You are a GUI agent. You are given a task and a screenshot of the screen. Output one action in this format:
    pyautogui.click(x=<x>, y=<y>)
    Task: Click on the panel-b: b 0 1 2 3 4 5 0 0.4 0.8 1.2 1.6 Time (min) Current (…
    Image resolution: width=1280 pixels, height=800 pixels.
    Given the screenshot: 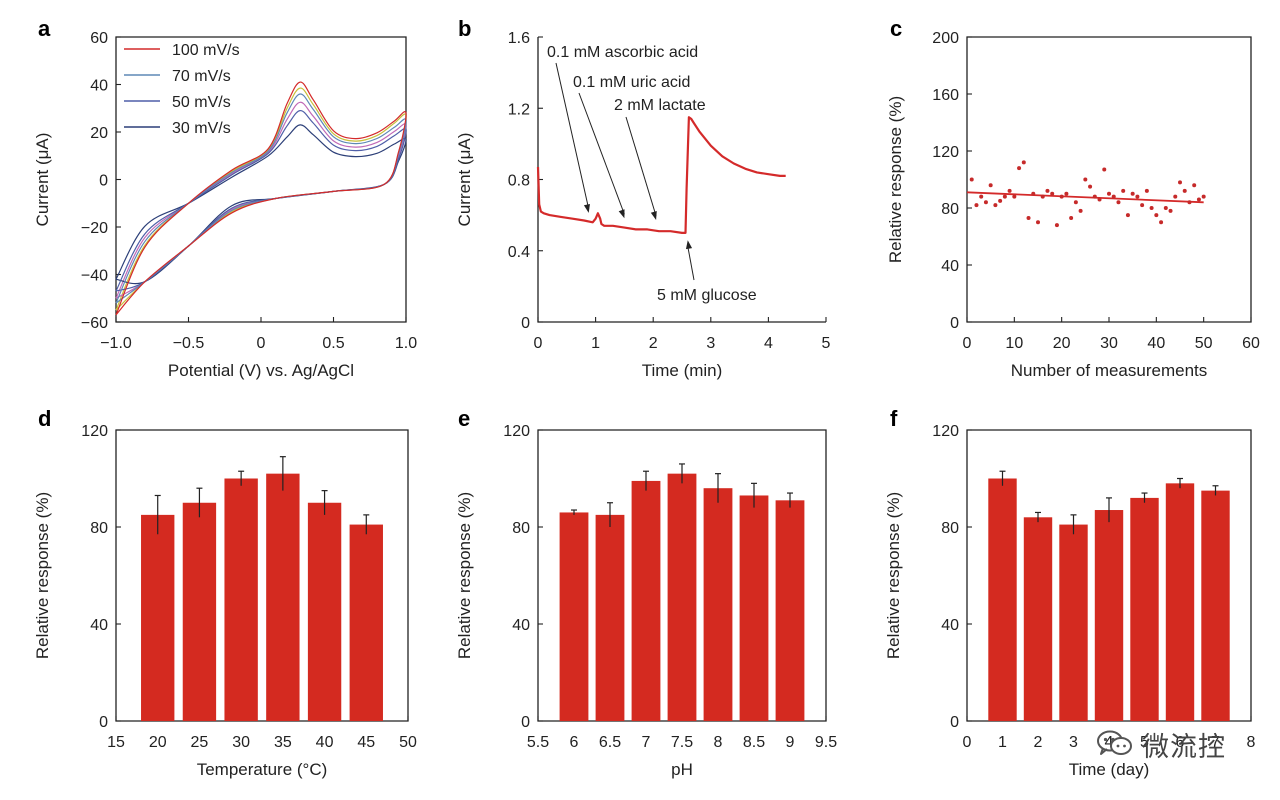 What is the action you would take?
    pyautogui.click(x=643, y=198)
    